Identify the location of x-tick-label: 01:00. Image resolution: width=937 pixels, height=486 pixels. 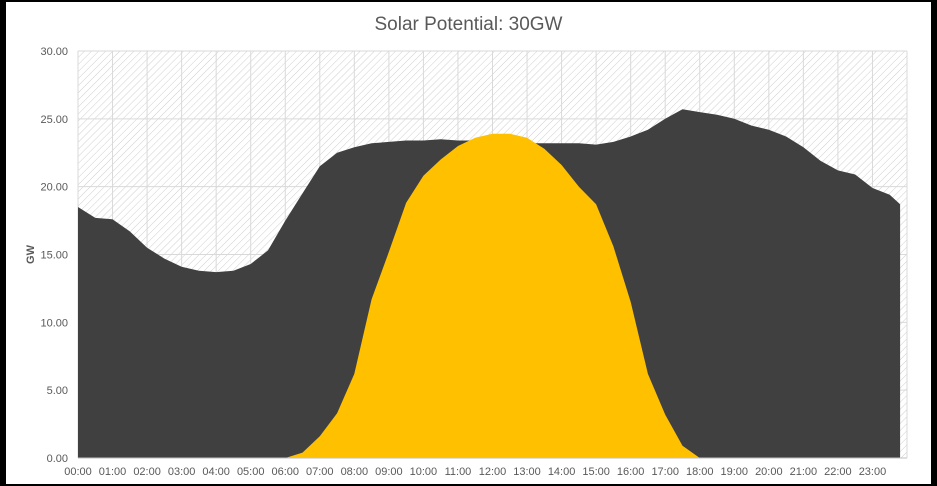
(113, 472).